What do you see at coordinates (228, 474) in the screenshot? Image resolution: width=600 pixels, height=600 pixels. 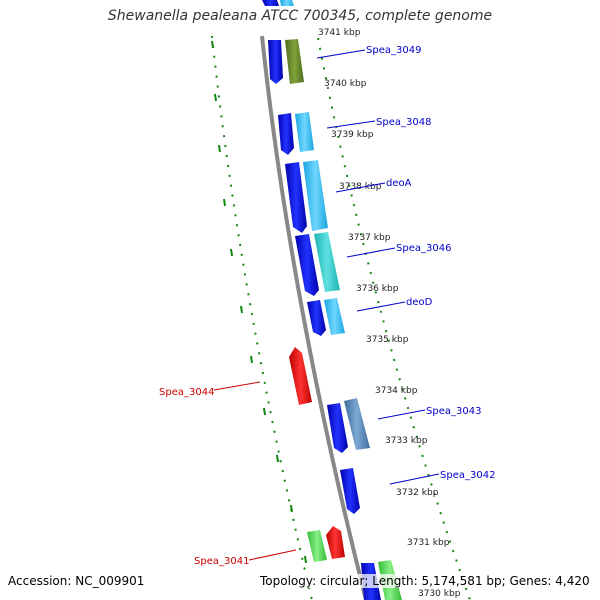 I see `reverse-gene-labels: Spea_3044 Spea_3041` at bounding box center [228, 474].